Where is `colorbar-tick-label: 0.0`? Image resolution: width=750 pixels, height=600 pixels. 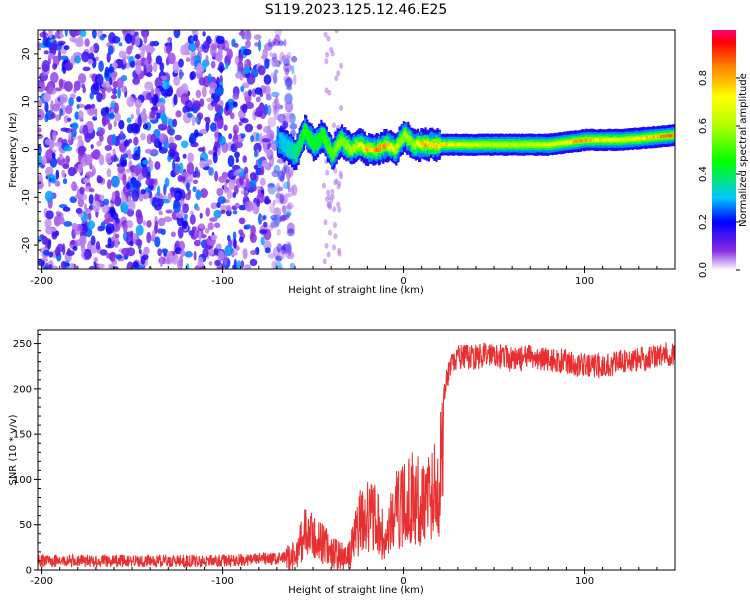
colorbar-tick-label: 0.0 is located at coordinates (703, 270).